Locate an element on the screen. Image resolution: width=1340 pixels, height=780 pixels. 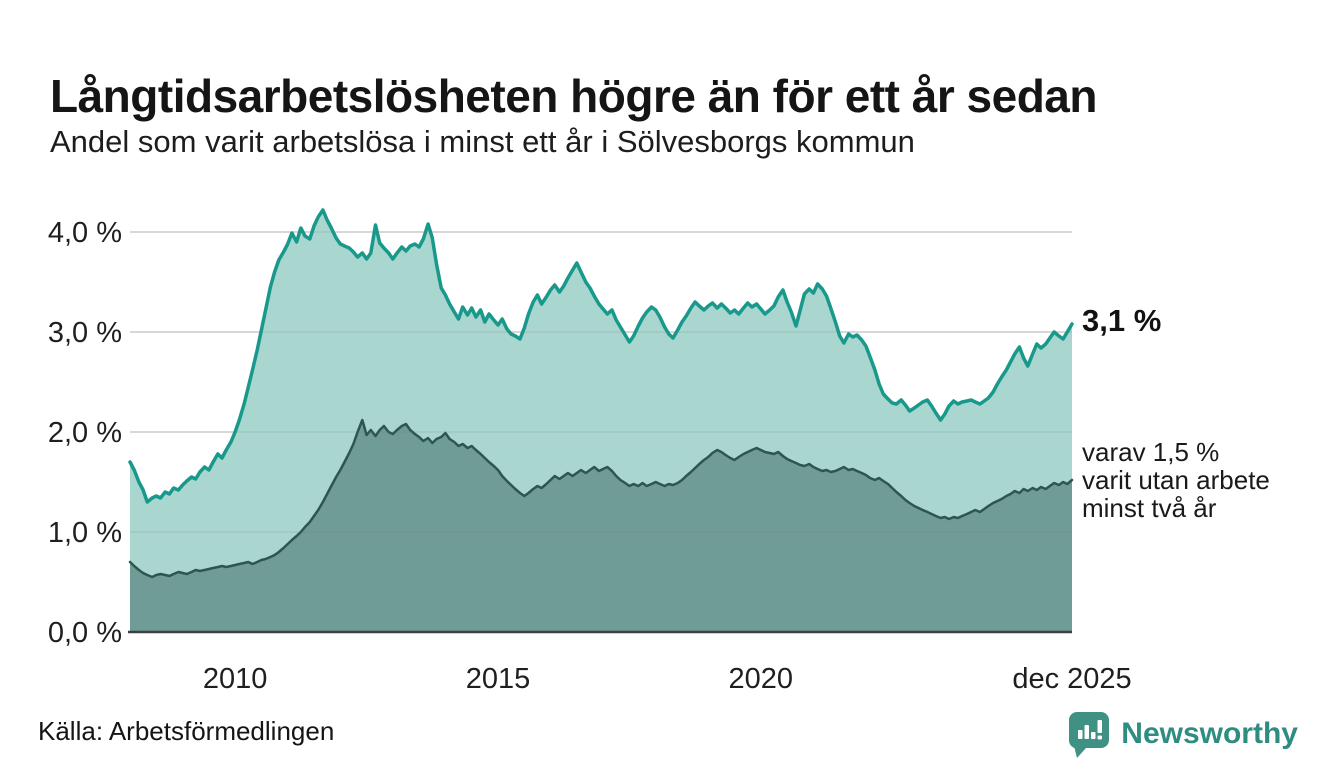
source-attribution: Källa: Arbetsförmedlingen is located at coordinates (186, 731).